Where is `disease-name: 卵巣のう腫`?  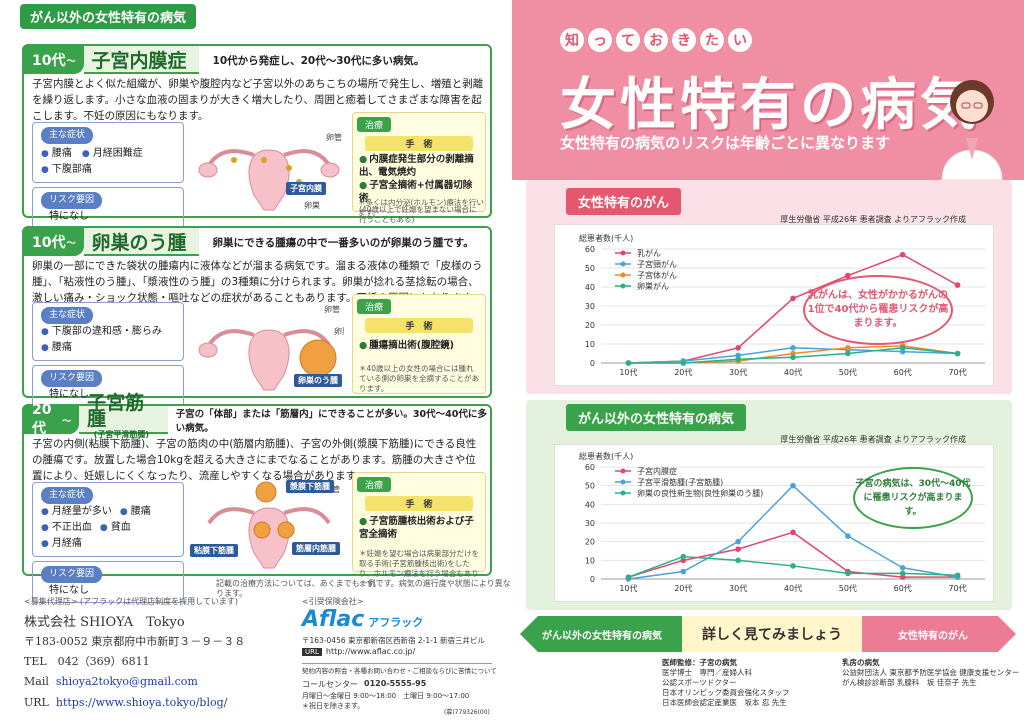
disease-name: 卵巣のう腫 is located at coordinates (141, 242).